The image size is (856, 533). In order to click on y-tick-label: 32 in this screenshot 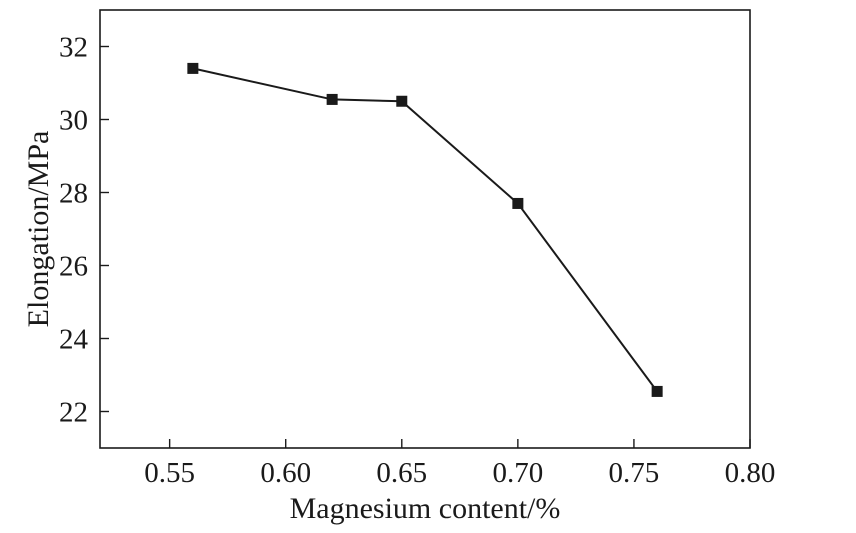, I will do `click(73, 48)`.